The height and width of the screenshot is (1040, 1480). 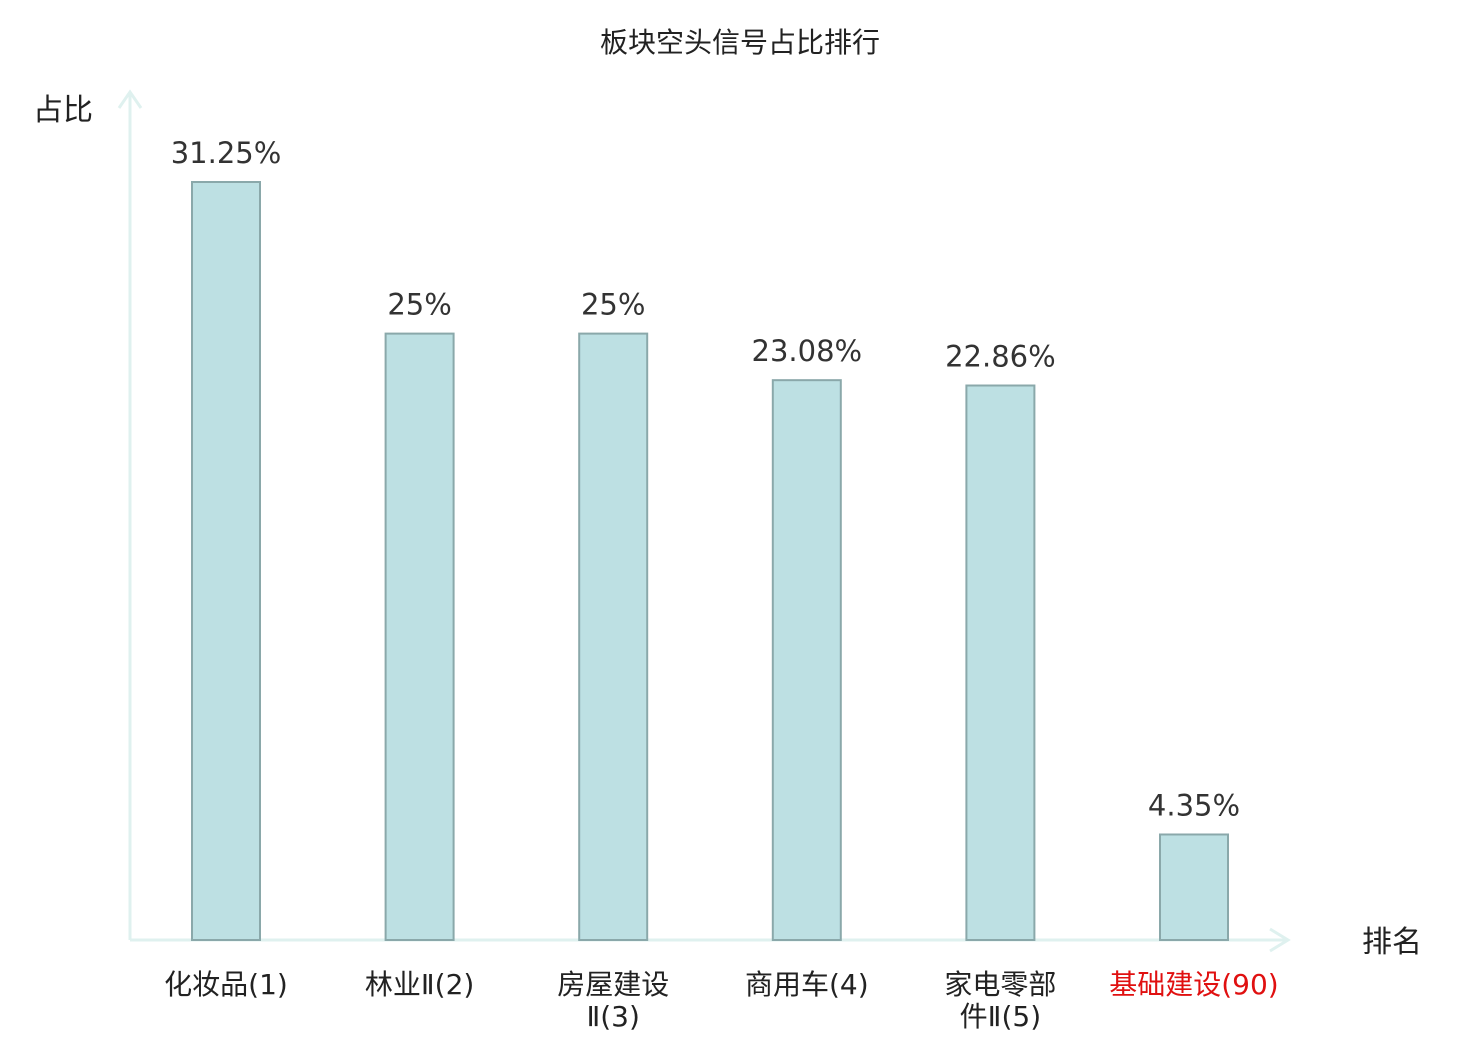 I want to click on y-axis-arrow, so click(x=130, y=99).